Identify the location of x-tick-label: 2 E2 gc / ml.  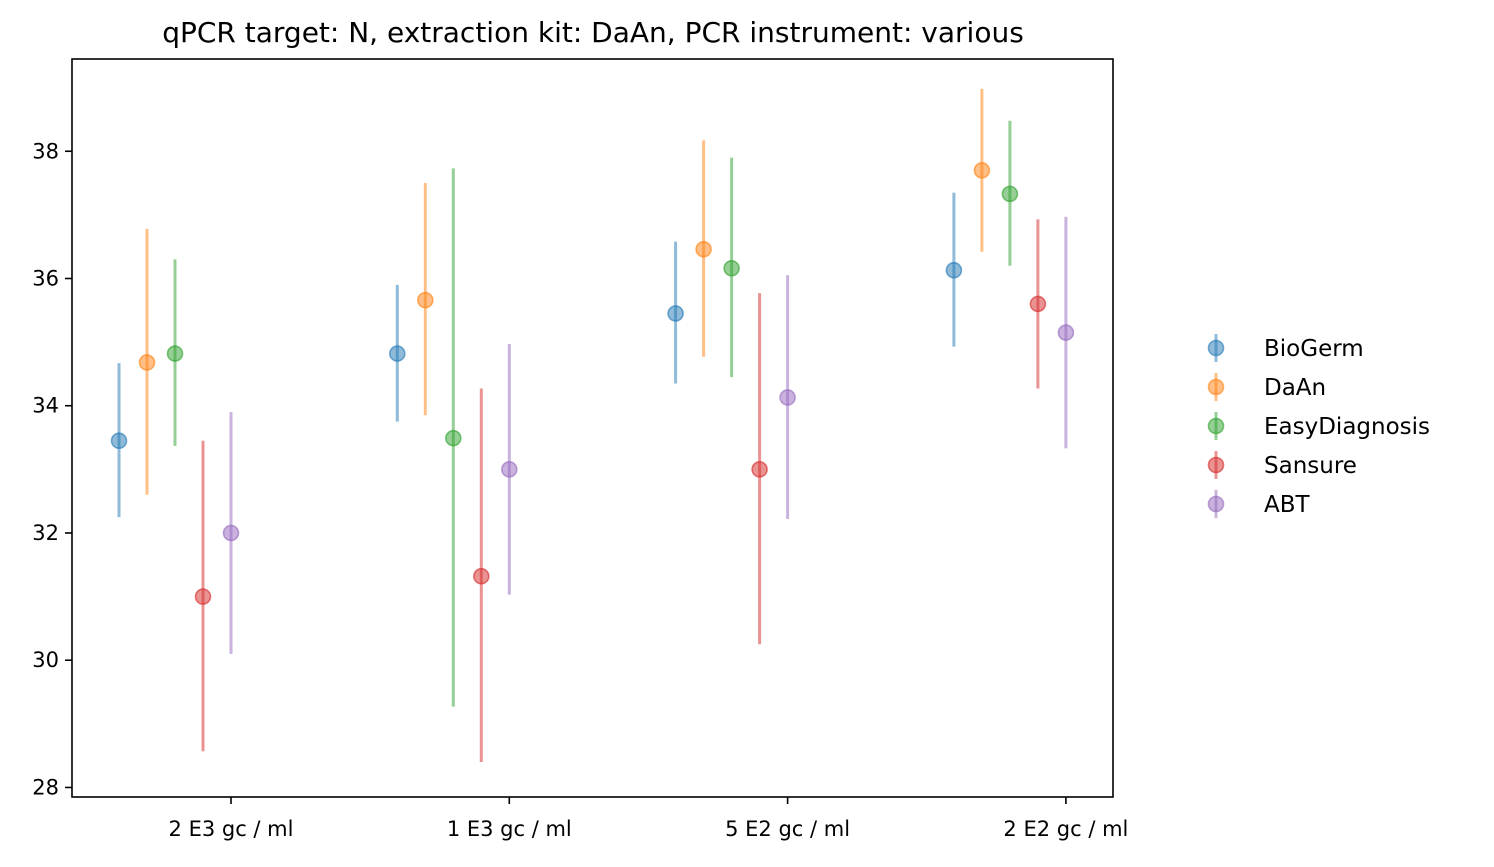
(1065, 829).